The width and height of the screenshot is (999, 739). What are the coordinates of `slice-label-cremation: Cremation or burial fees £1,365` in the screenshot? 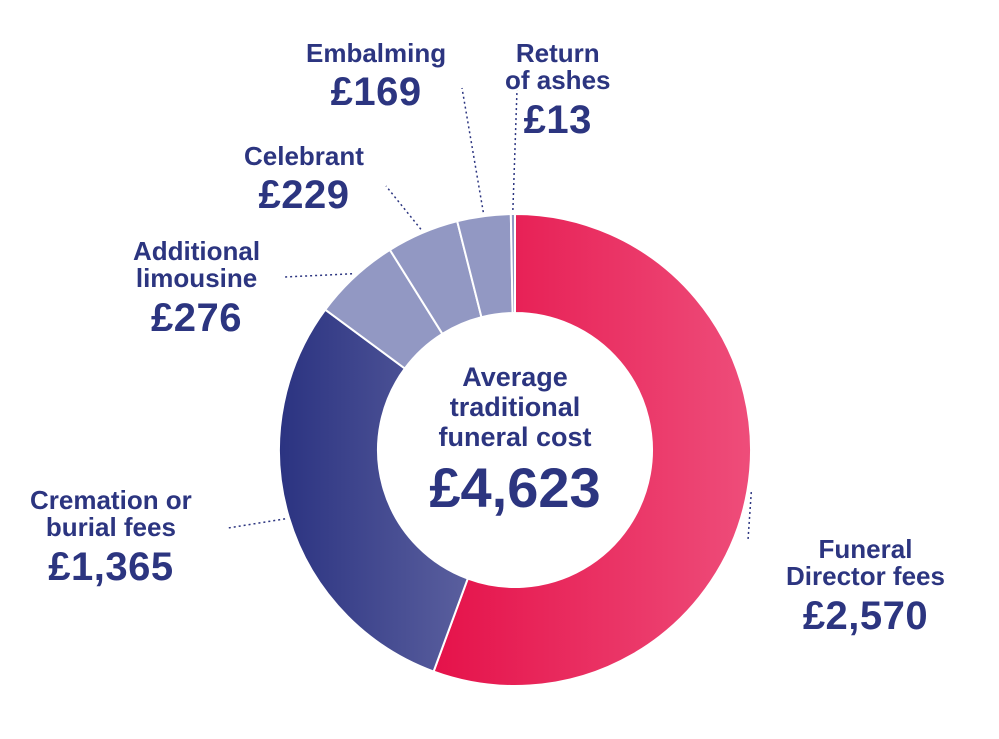 It's located at (111, 537).